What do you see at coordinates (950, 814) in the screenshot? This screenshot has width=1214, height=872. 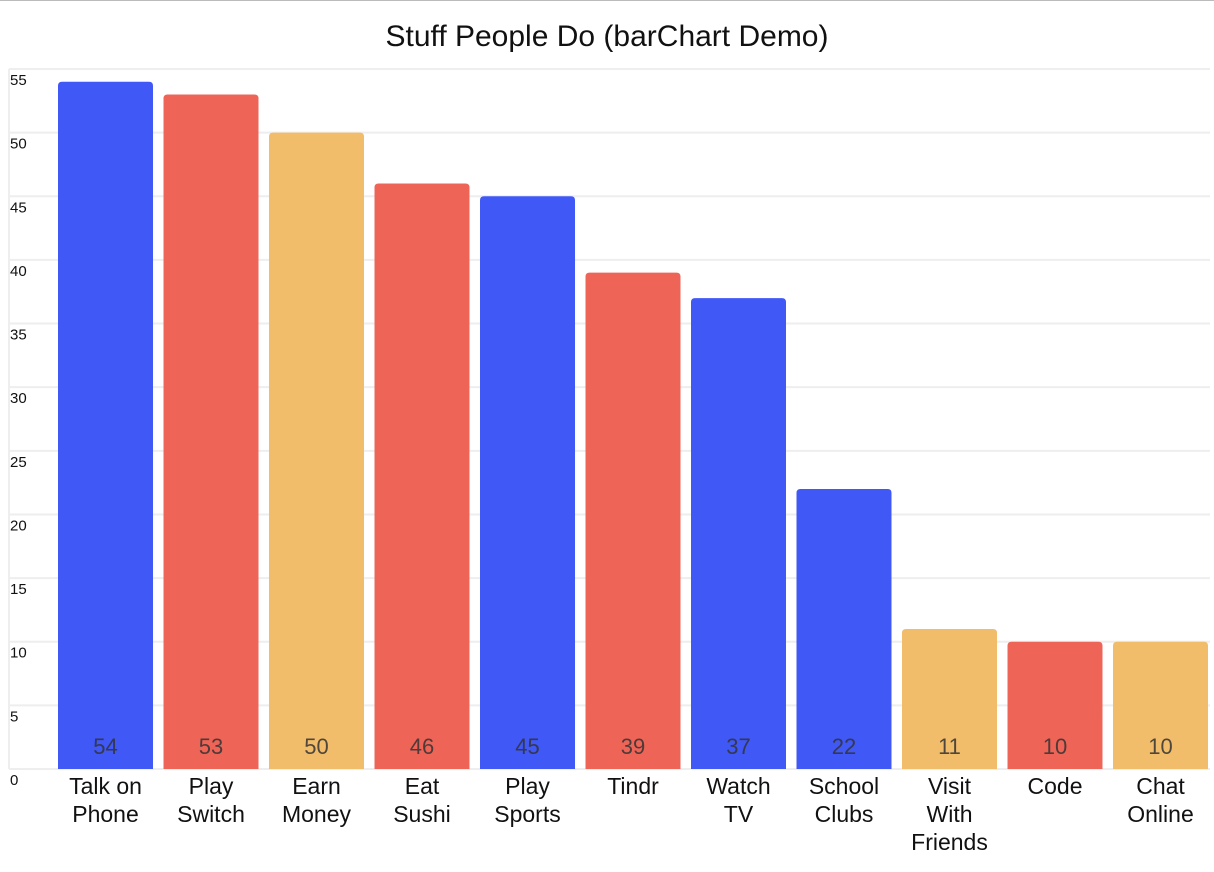 I see `x-tick-label: With` at bounding box center [950, 814].